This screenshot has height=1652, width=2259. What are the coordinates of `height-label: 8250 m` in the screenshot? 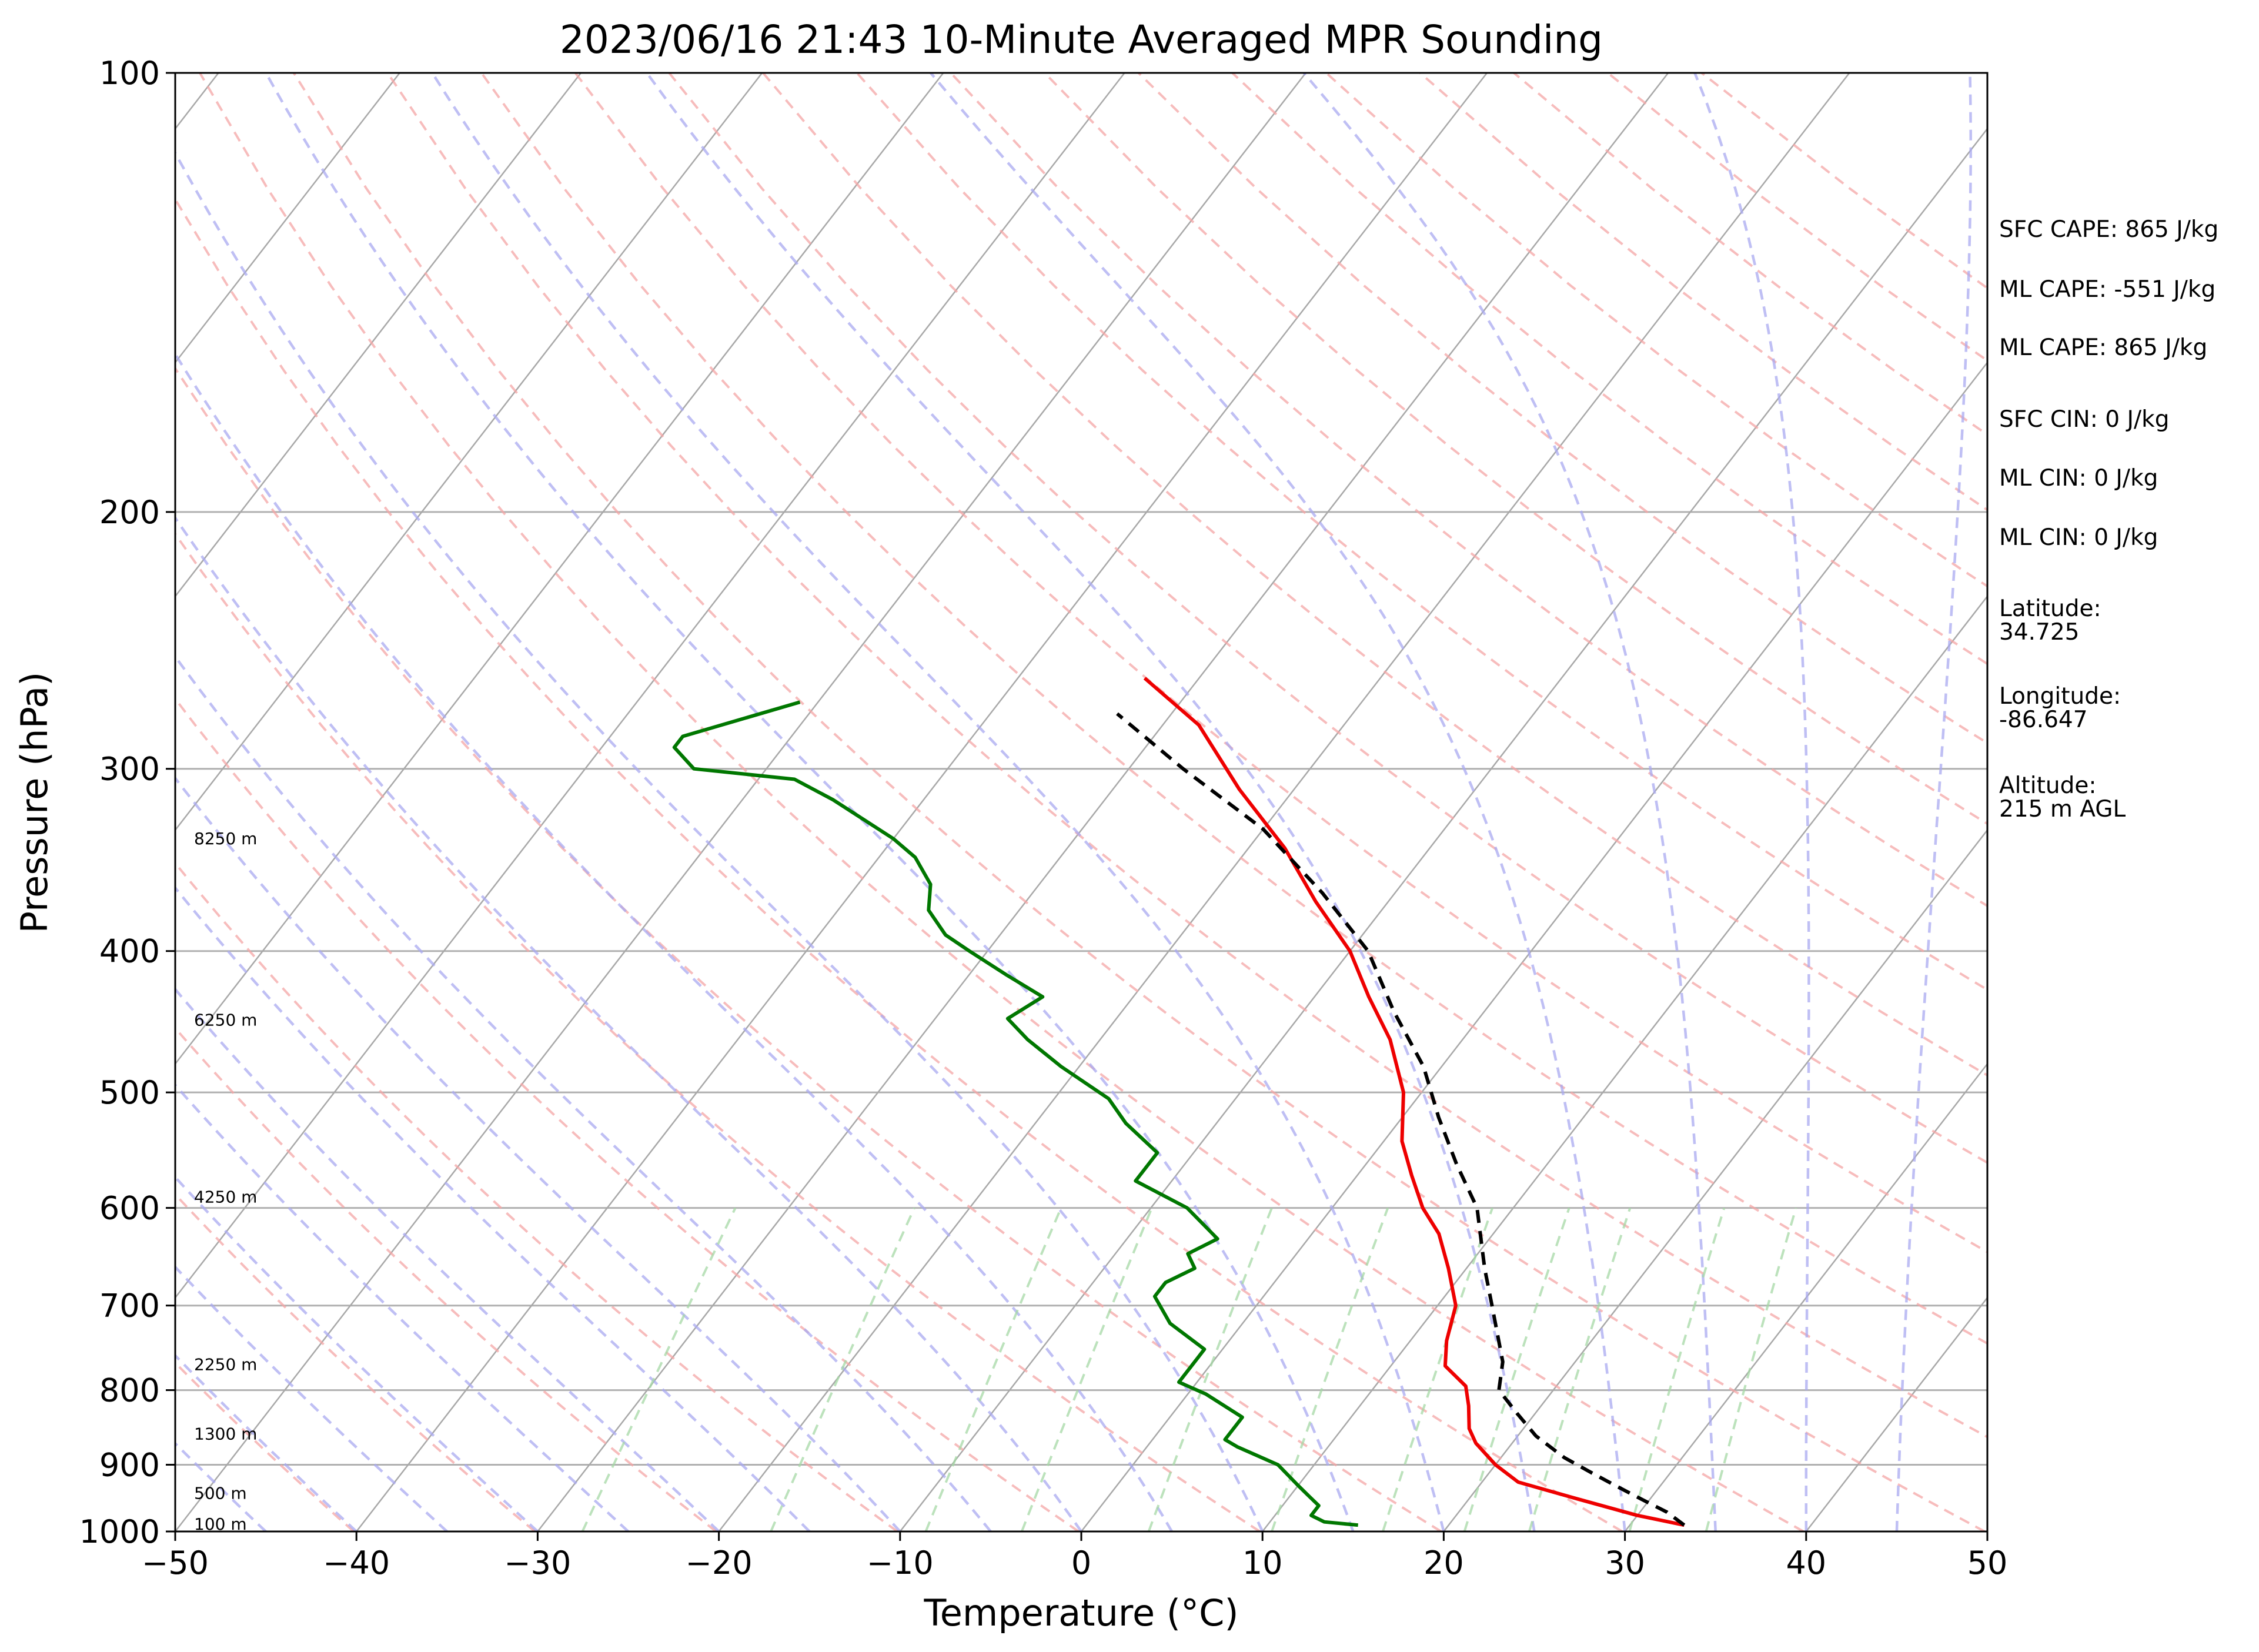 It's located at (225, 839).